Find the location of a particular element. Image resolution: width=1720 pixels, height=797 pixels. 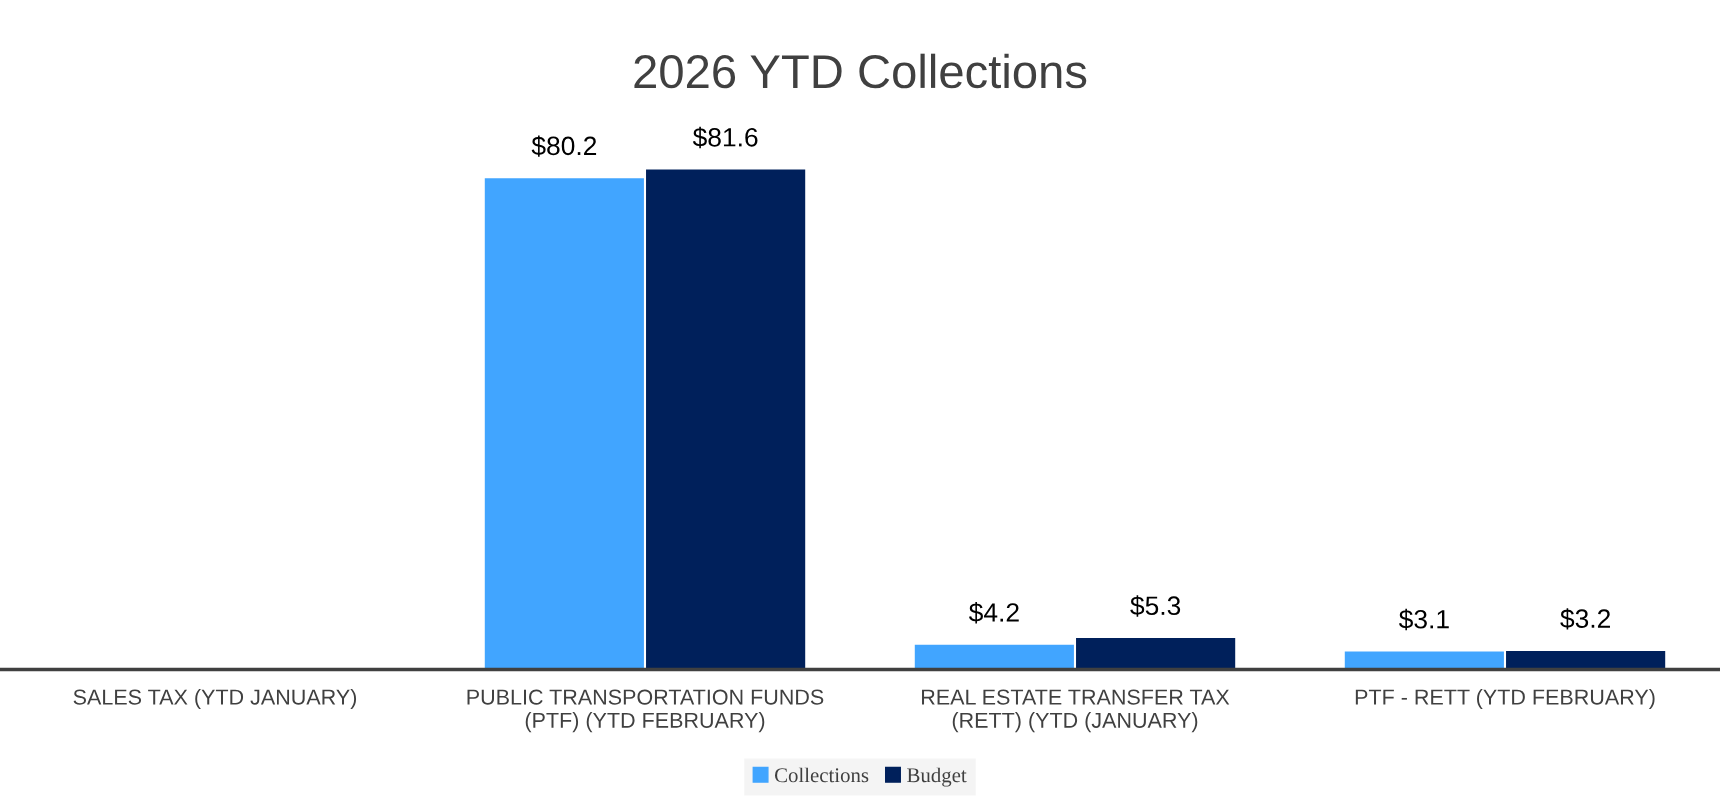

x-tick-label: SALES TAX (YTD JANUARY) is located at coordinates (215, 698).